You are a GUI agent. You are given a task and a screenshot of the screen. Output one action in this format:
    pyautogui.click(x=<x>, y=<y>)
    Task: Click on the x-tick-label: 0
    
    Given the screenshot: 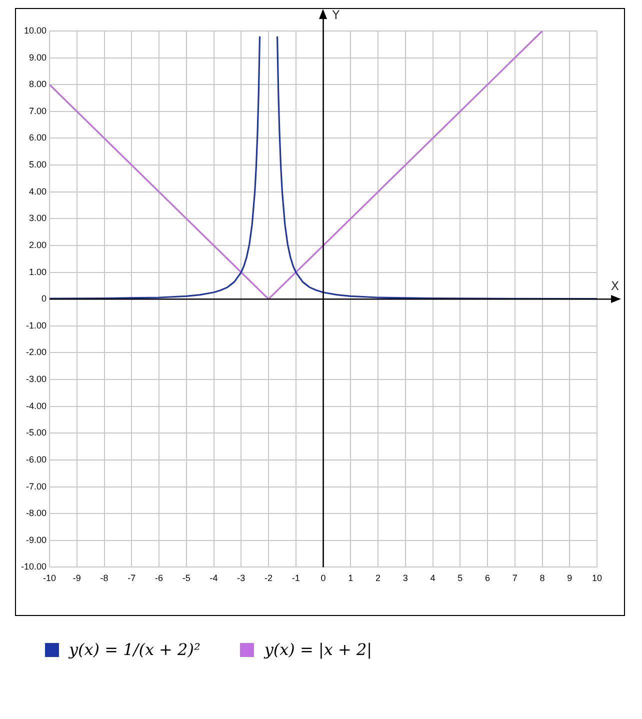 What is the action you would take?
    pyautogui.click(x=323, y=578)
    